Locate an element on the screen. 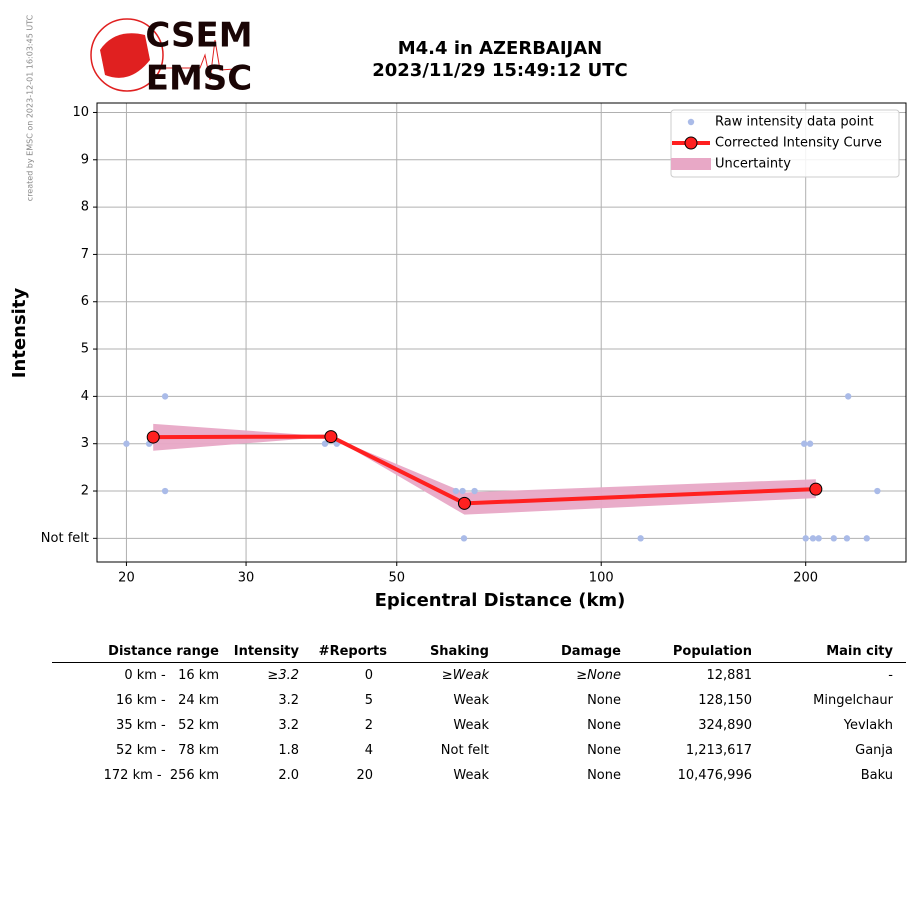  table-cell: 4 is located at coordinates (368, 750).